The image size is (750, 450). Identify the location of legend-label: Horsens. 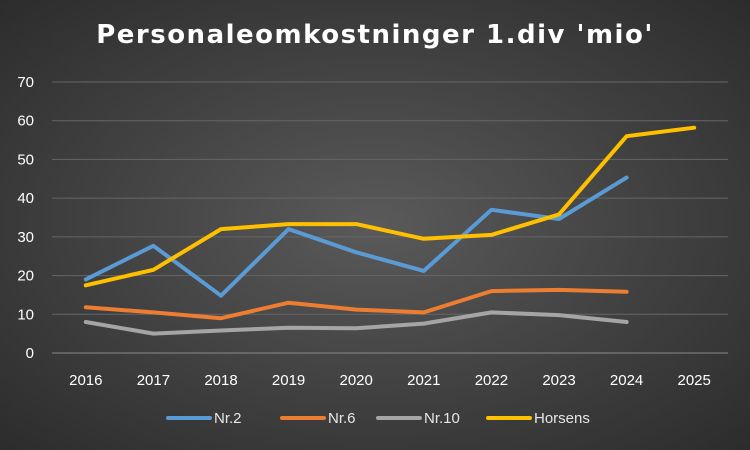
(562, 418).